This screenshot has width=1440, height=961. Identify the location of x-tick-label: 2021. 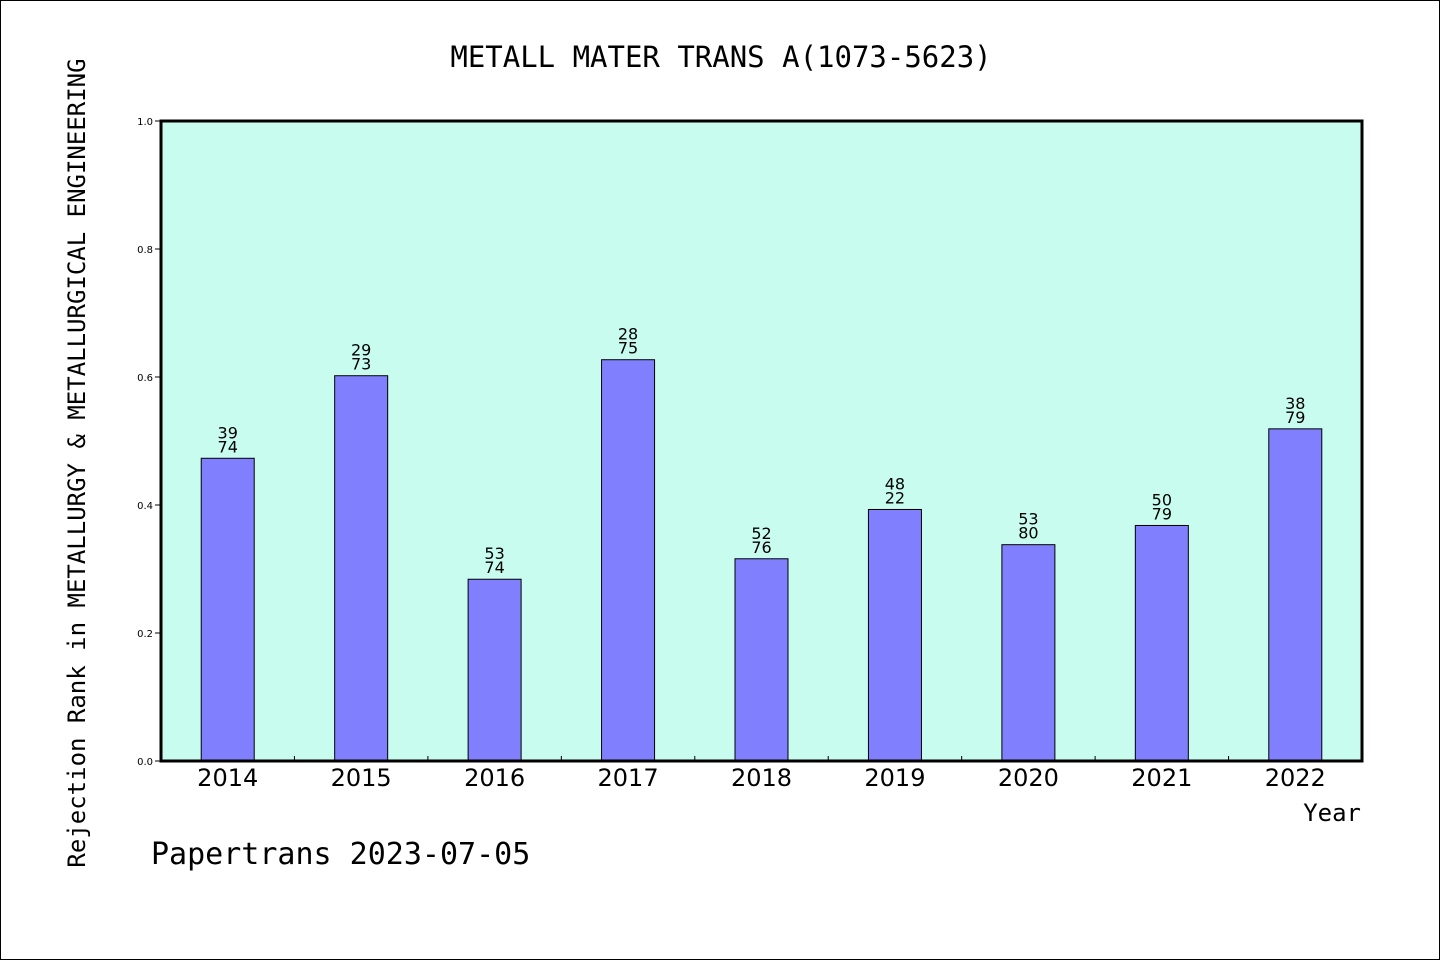
(1161, 778).